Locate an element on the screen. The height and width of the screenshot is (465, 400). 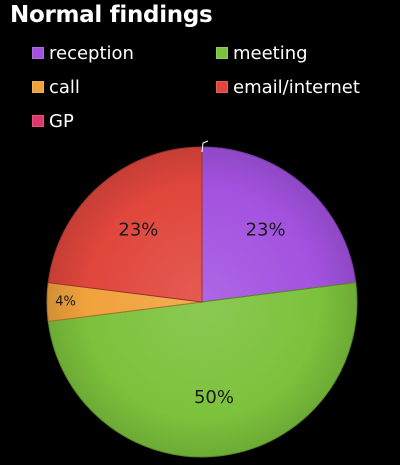
legend-swatch-call is located at coordinates (38, 87).